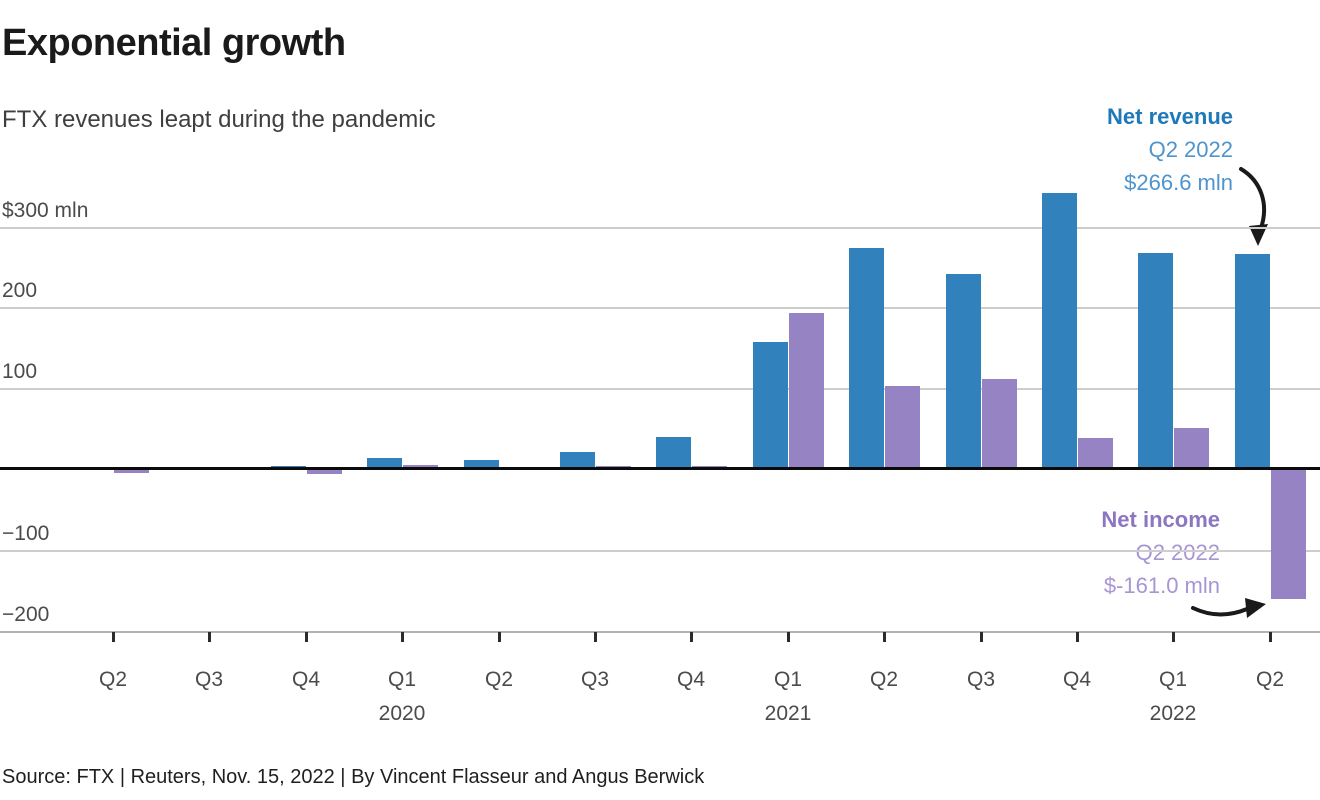  Describe the element at coordinates (902, 427) in the screenshot. I see `bar-net-income-q2-2021` at that location.